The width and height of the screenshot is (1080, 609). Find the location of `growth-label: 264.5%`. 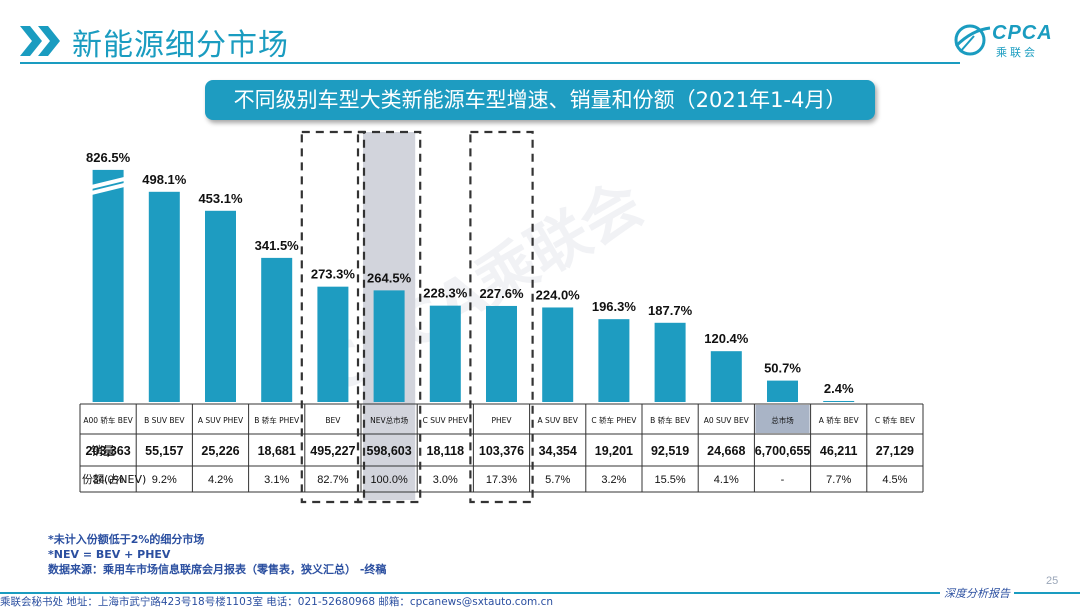

growth-label: 264.5% is located at coordinates (389, 277).